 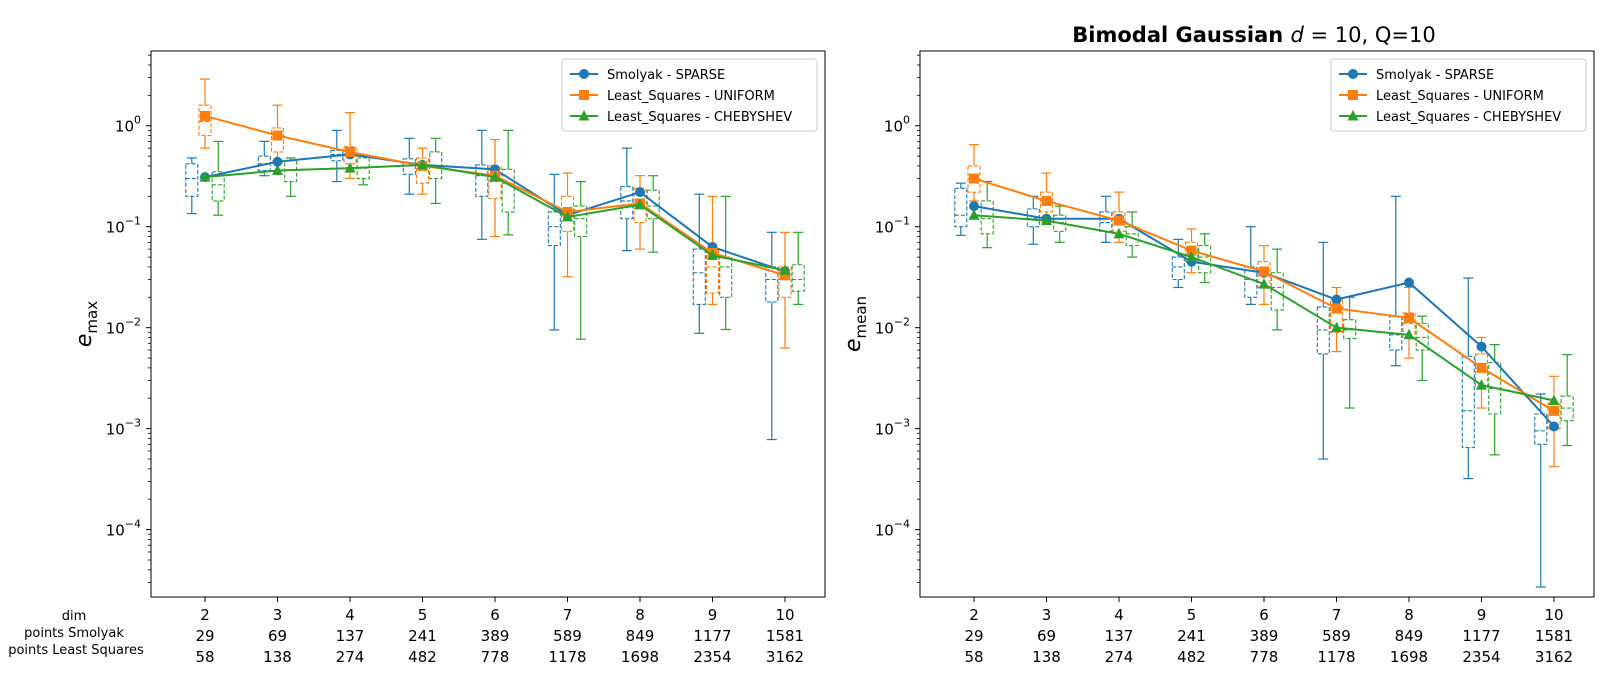 I want to click on x-tick-dim: 6, so click(x=1264, y=615).